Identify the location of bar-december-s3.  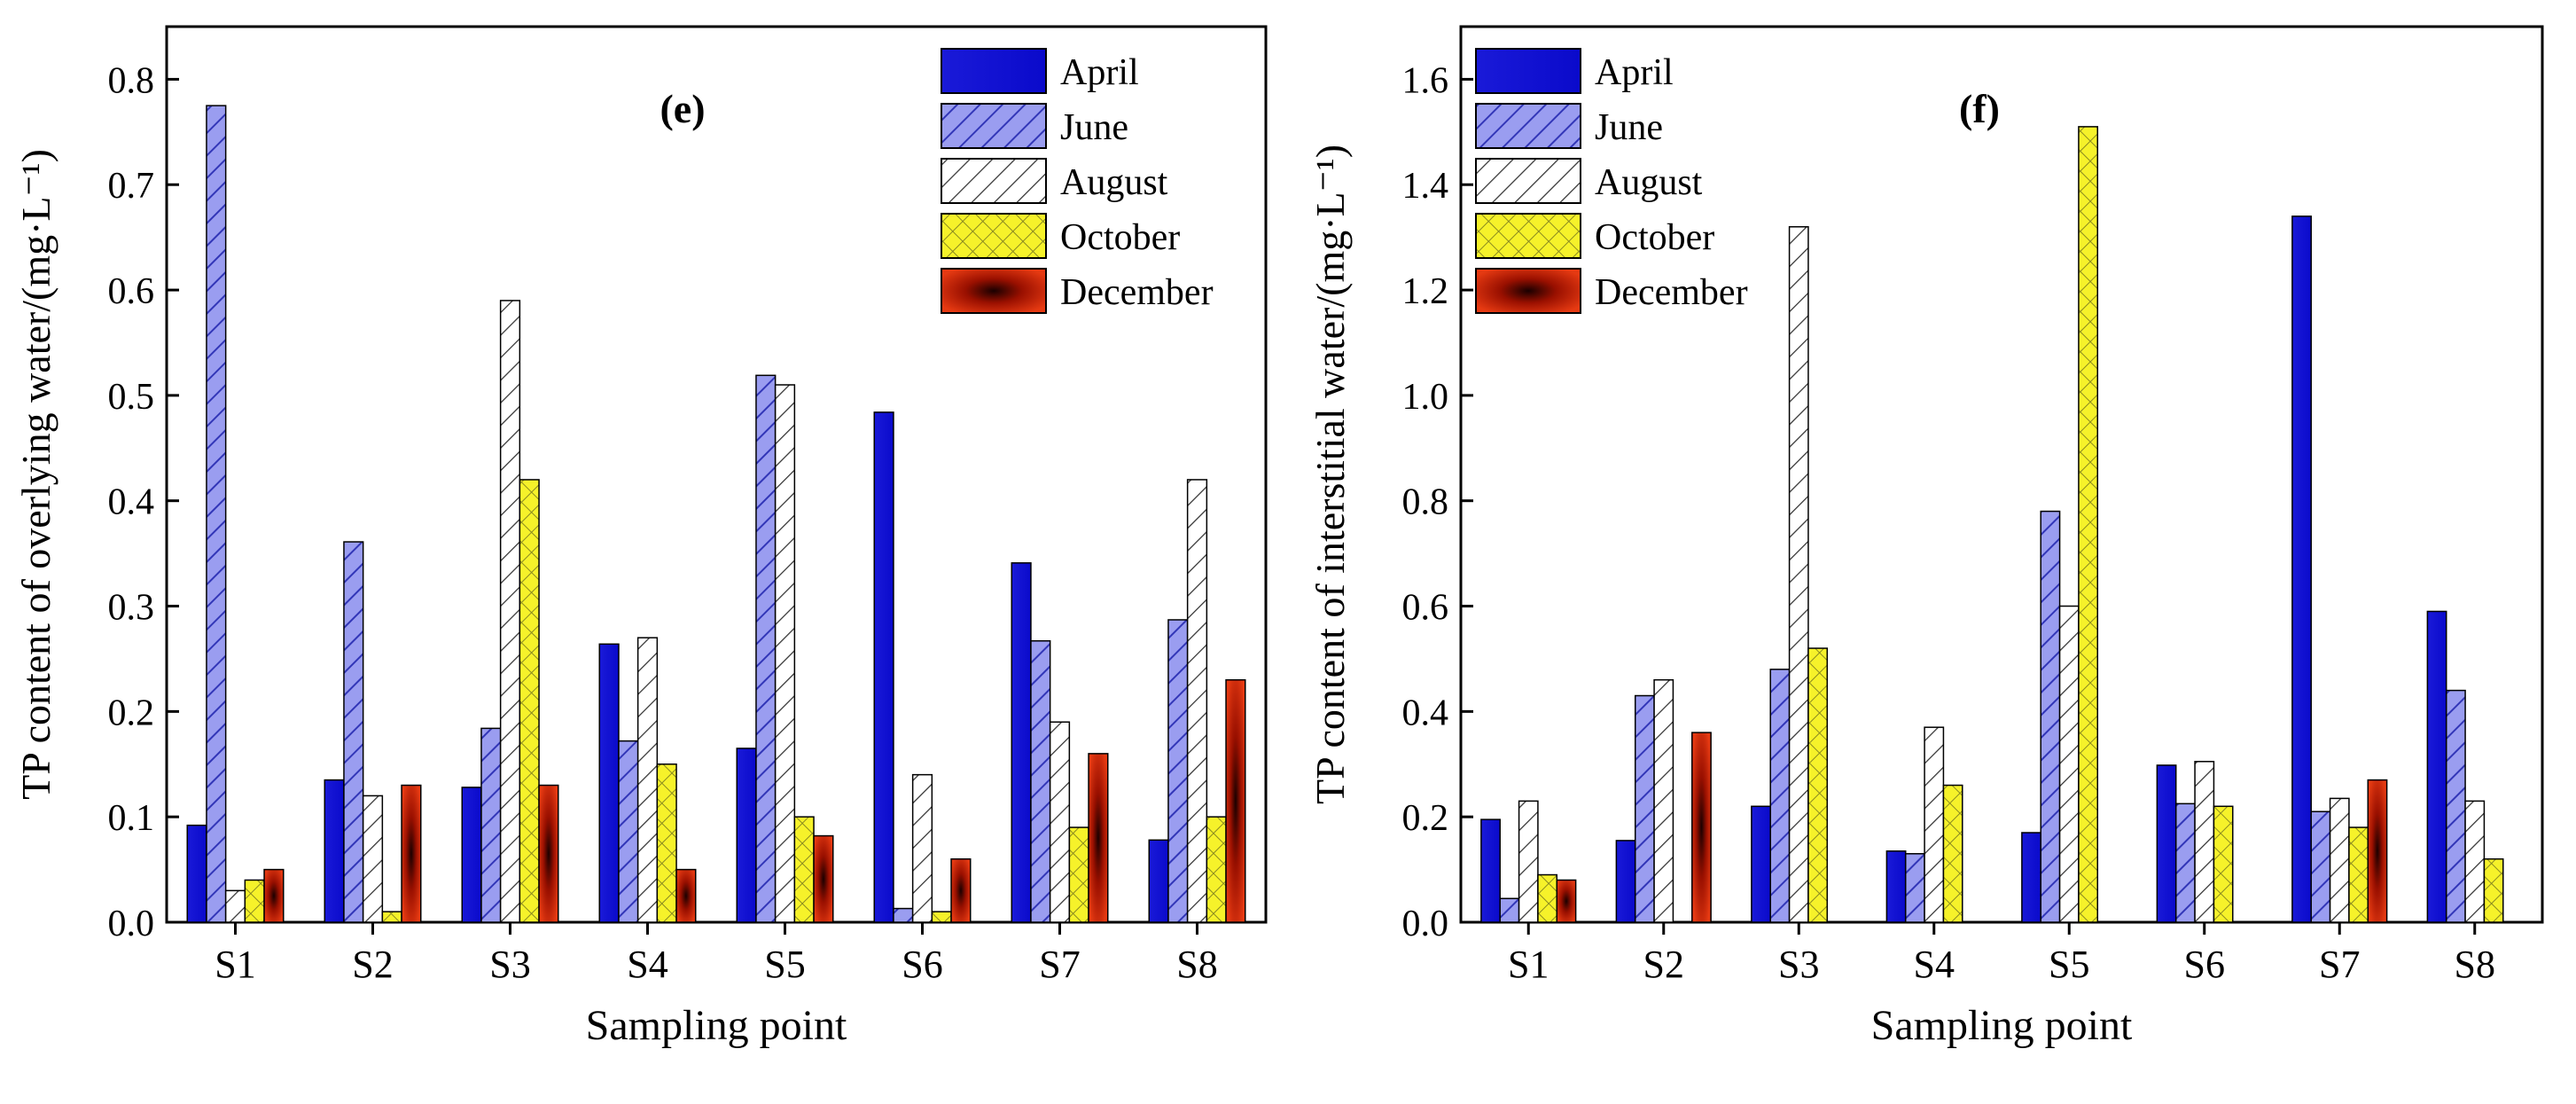
(548, 853).